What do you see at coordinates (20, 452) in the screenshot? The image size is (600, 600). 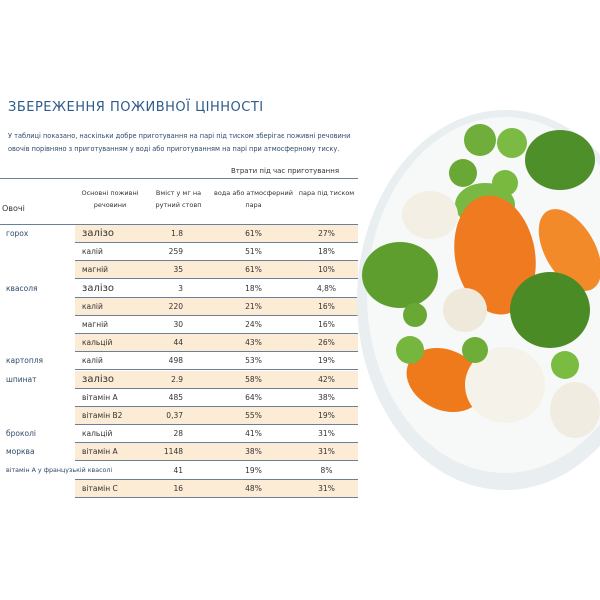 I see `cell-vegetable: морква` at bounding box center [20, 452].